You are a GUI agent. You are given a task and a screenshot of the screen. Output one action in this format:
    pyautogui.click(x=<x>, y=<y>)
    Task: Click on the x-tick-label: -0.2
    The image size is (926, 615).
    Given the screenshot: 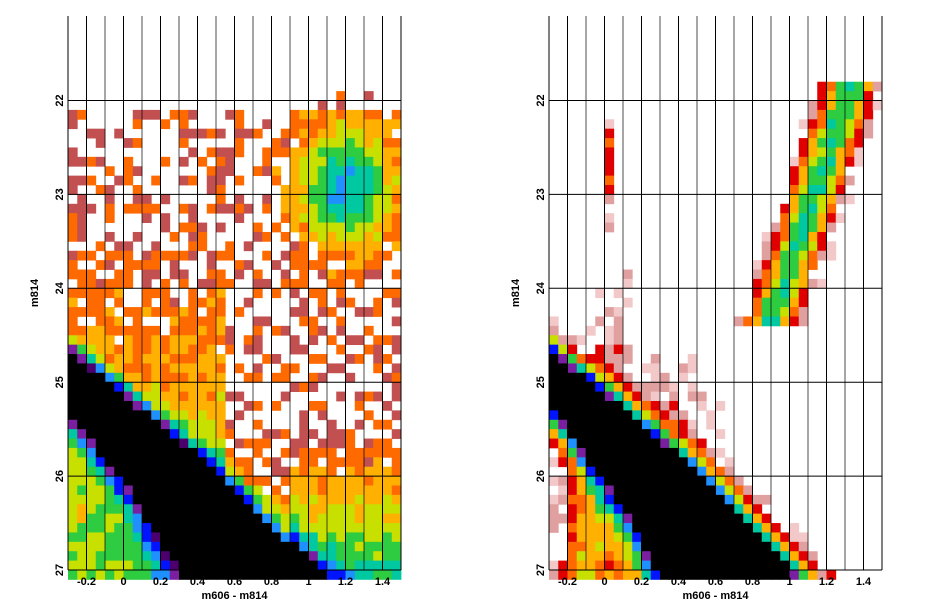 What is the action you would take?
    pyautogui.click(x=86, y=582)
    